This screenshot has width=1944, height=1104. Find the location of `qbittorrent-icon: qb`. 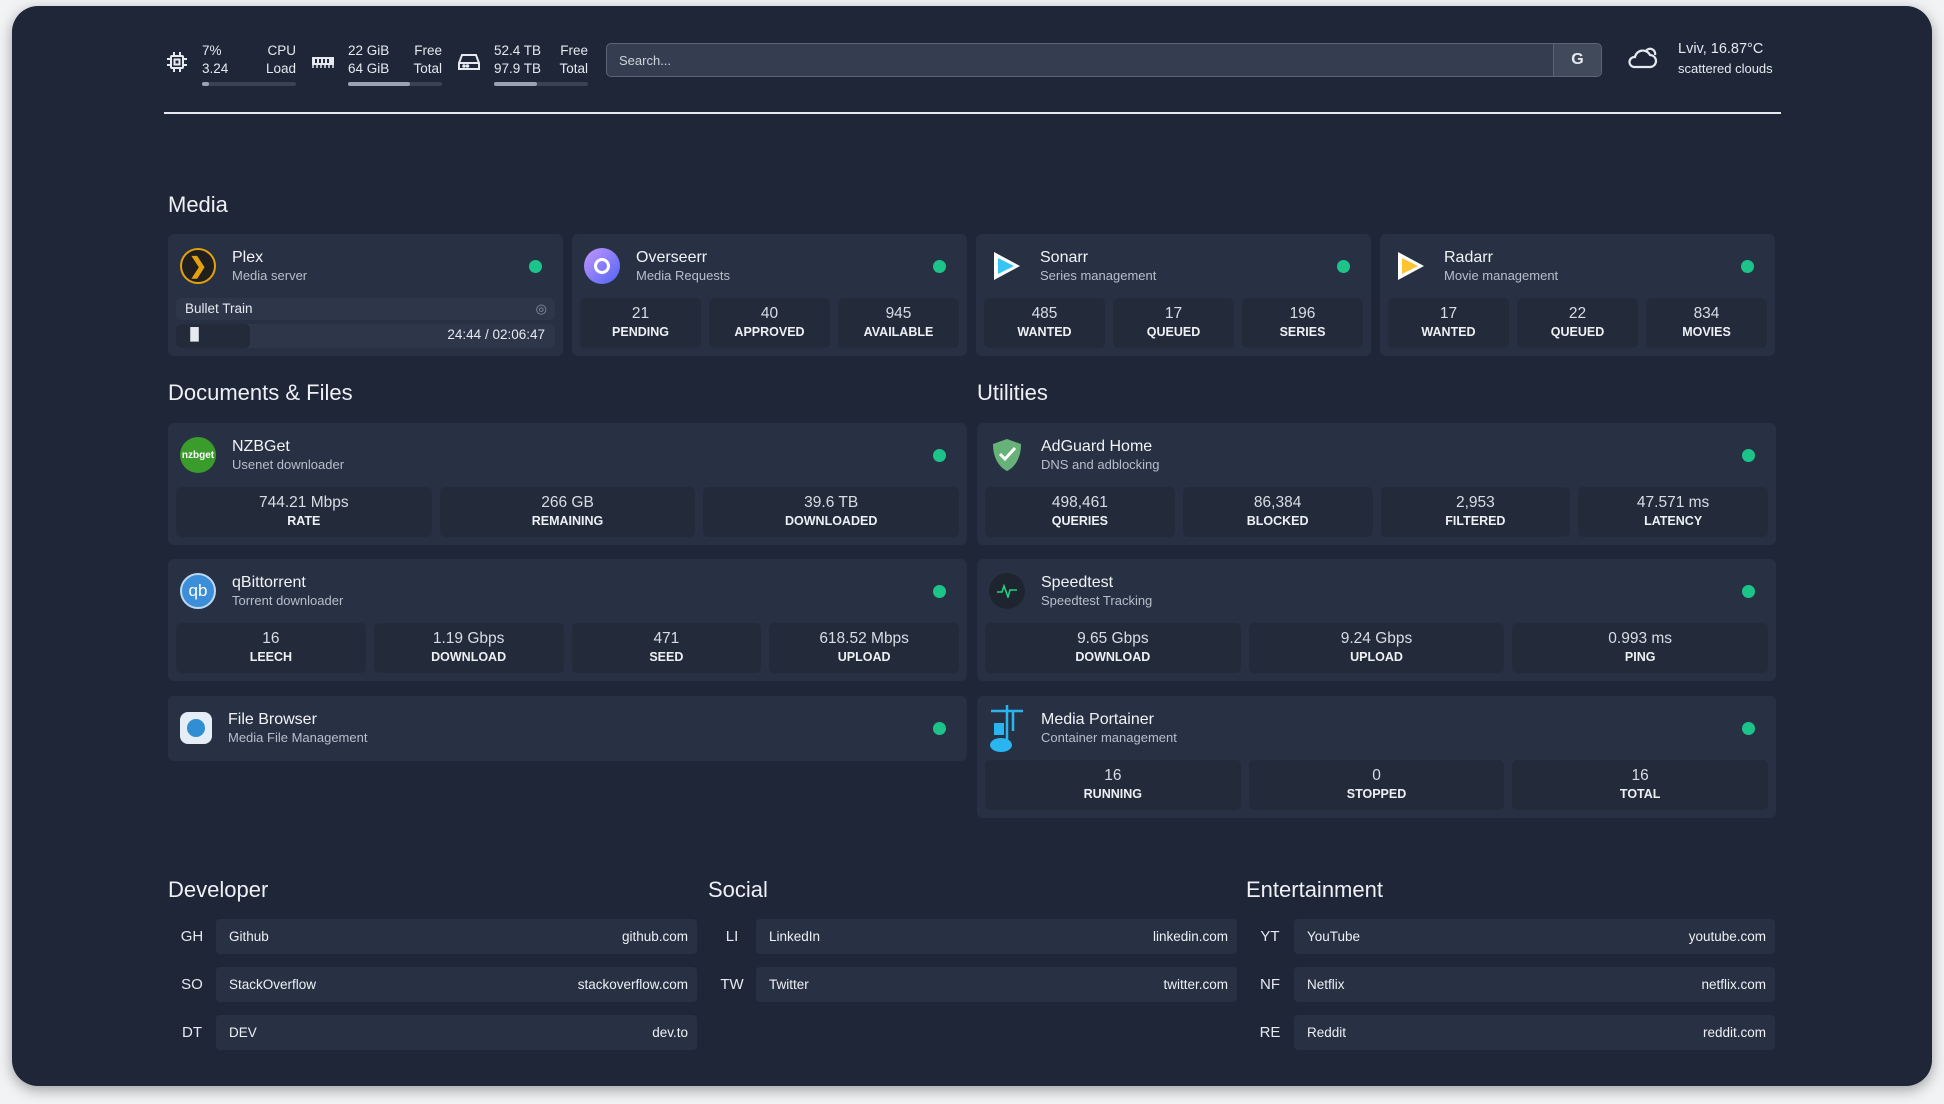

qbittorrent-icon: qb is located at coordinates (198, 591).